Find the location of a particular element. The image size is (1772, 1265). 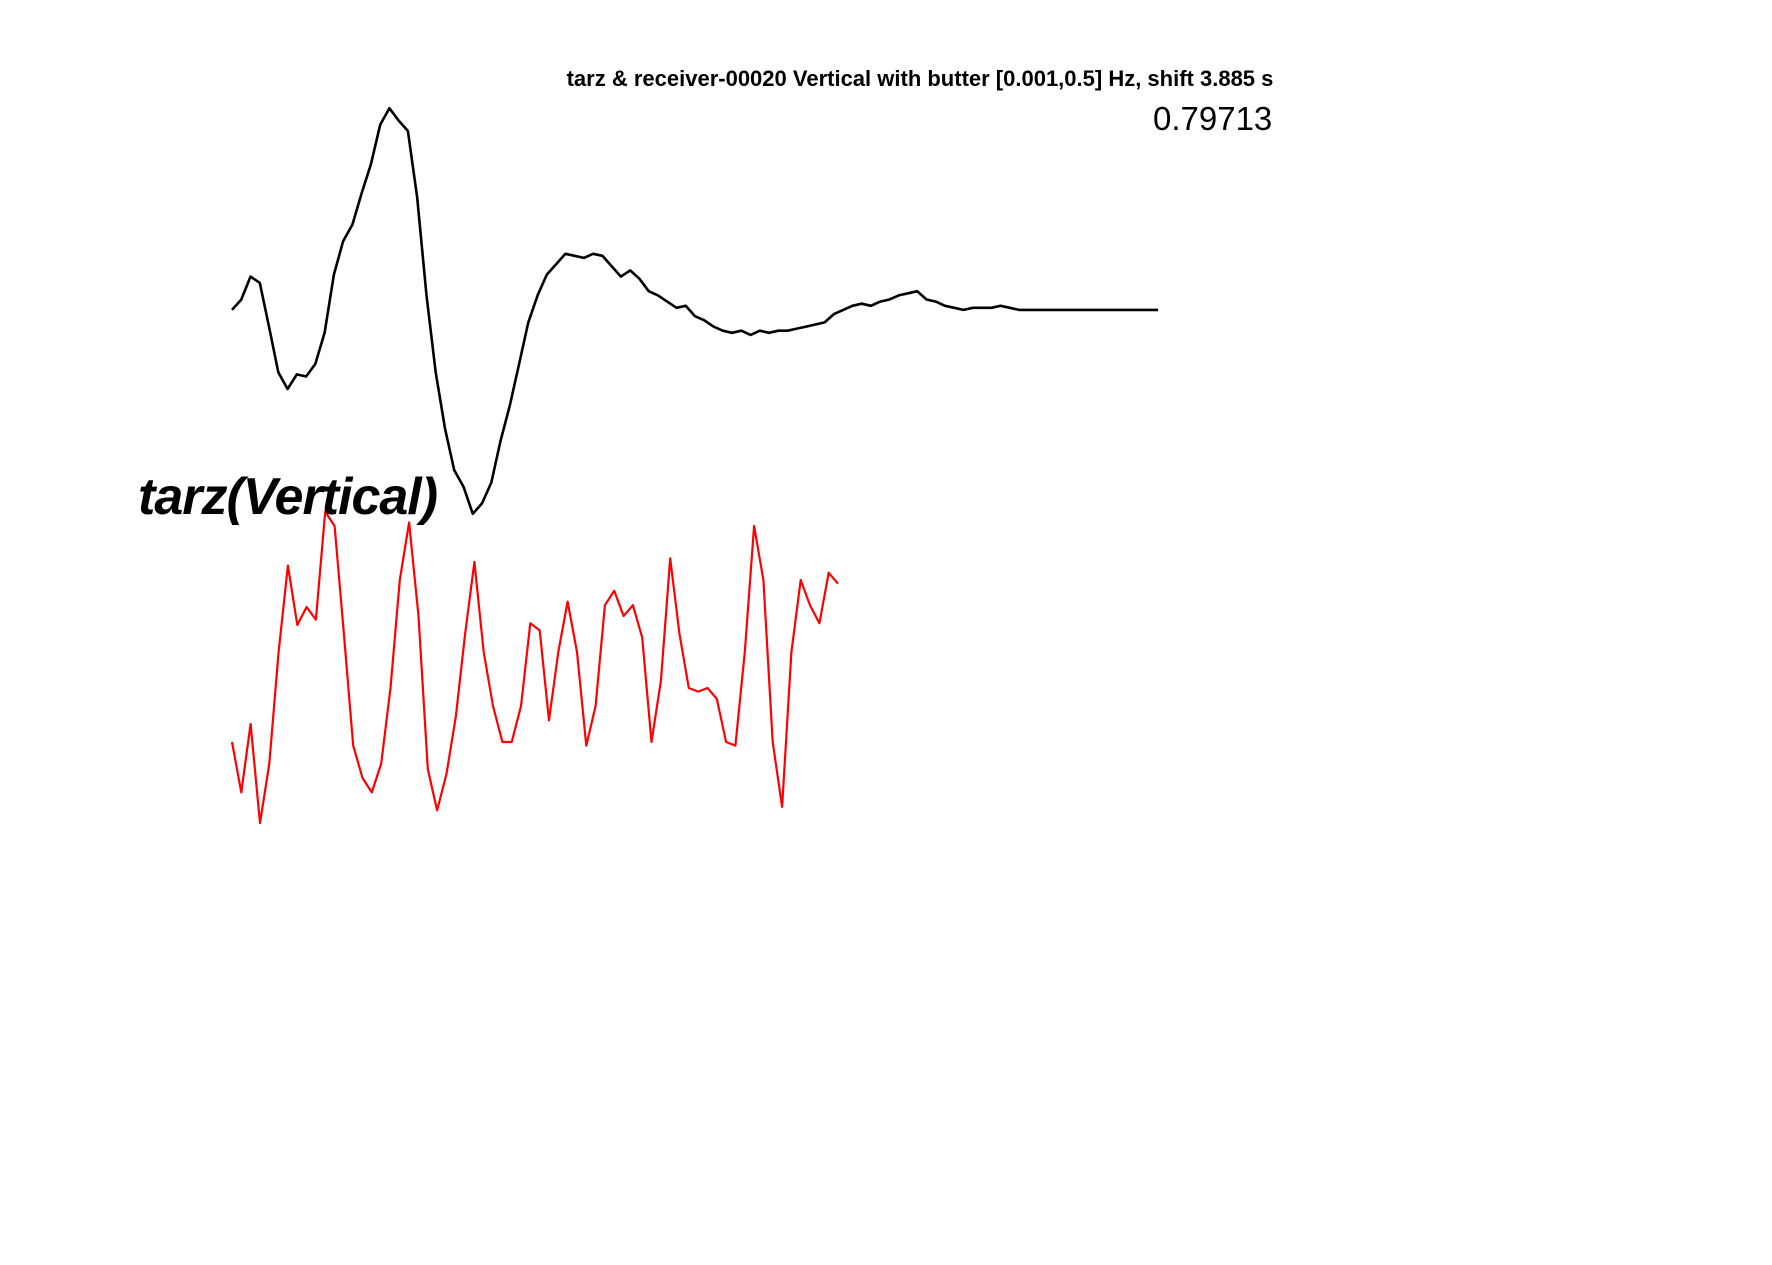

synthetic-trace is located at coordinates (534, 667).